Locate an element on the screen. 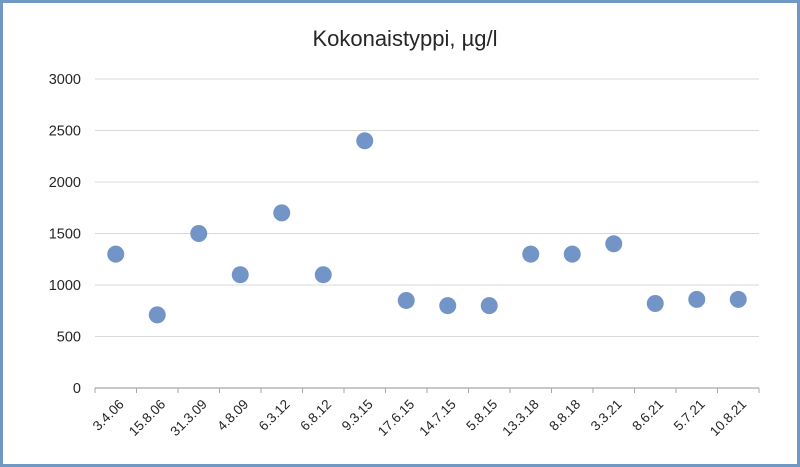 Image resolution: width=800 pixels, height=467 pixels. x-tick-label: 6.3.12 is located at coordinates (274, 415).